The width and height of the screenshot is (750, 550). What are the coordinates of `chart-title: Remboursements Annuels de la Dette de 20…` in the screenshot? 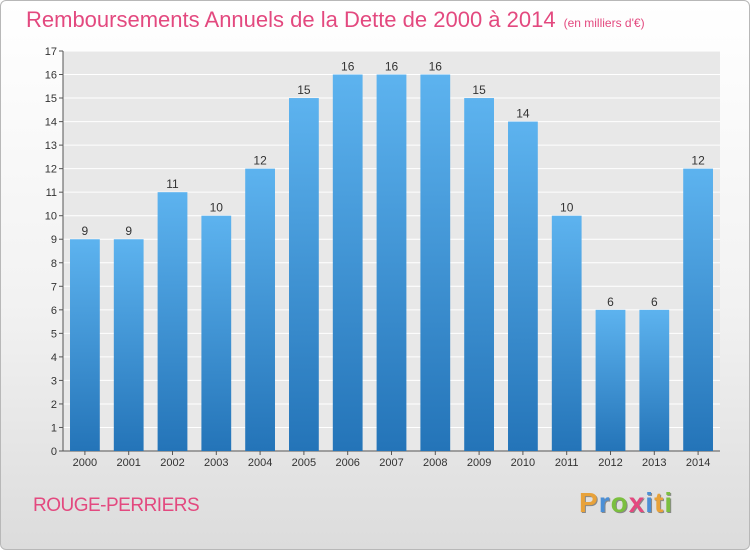 It's located at (335, 20).